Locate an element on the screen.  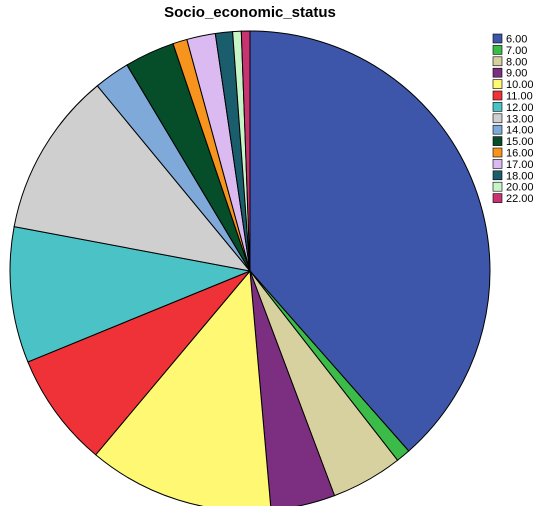
legend-item-6.00: 6.00 is located at coordinates (509, 39).